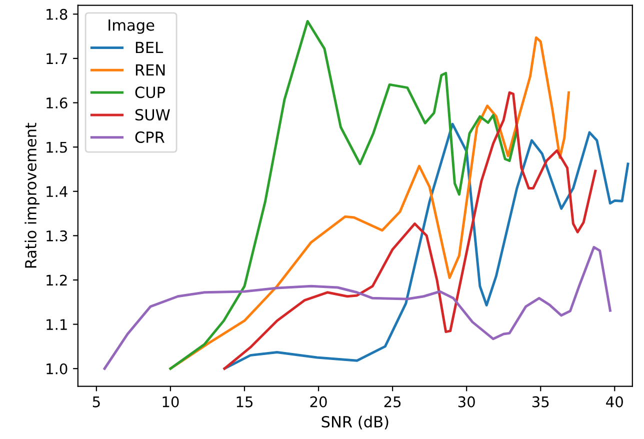 The width and height of the screenshot is (644, 439). I want to click on legend-label: SUW, so click(152, 114).